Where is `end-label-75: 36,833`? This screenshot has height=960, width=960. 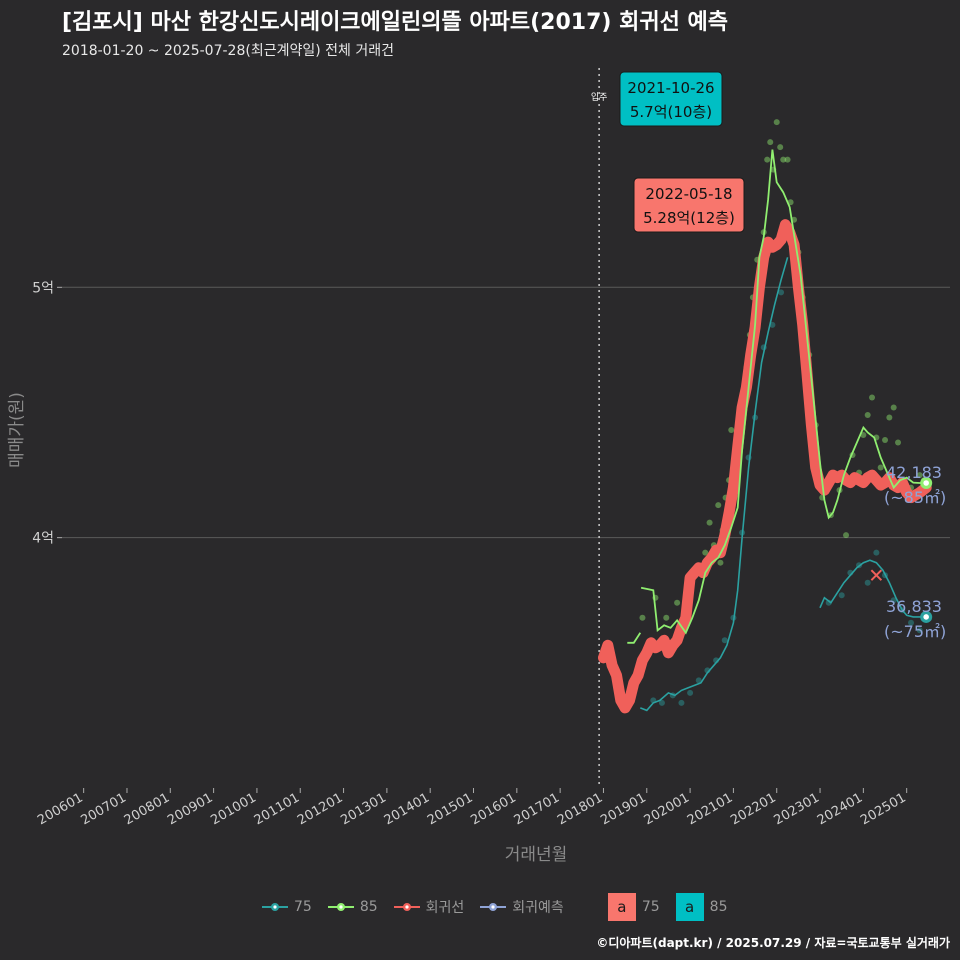
end-label-75: 36,833 is located at coordinates (914, 606).